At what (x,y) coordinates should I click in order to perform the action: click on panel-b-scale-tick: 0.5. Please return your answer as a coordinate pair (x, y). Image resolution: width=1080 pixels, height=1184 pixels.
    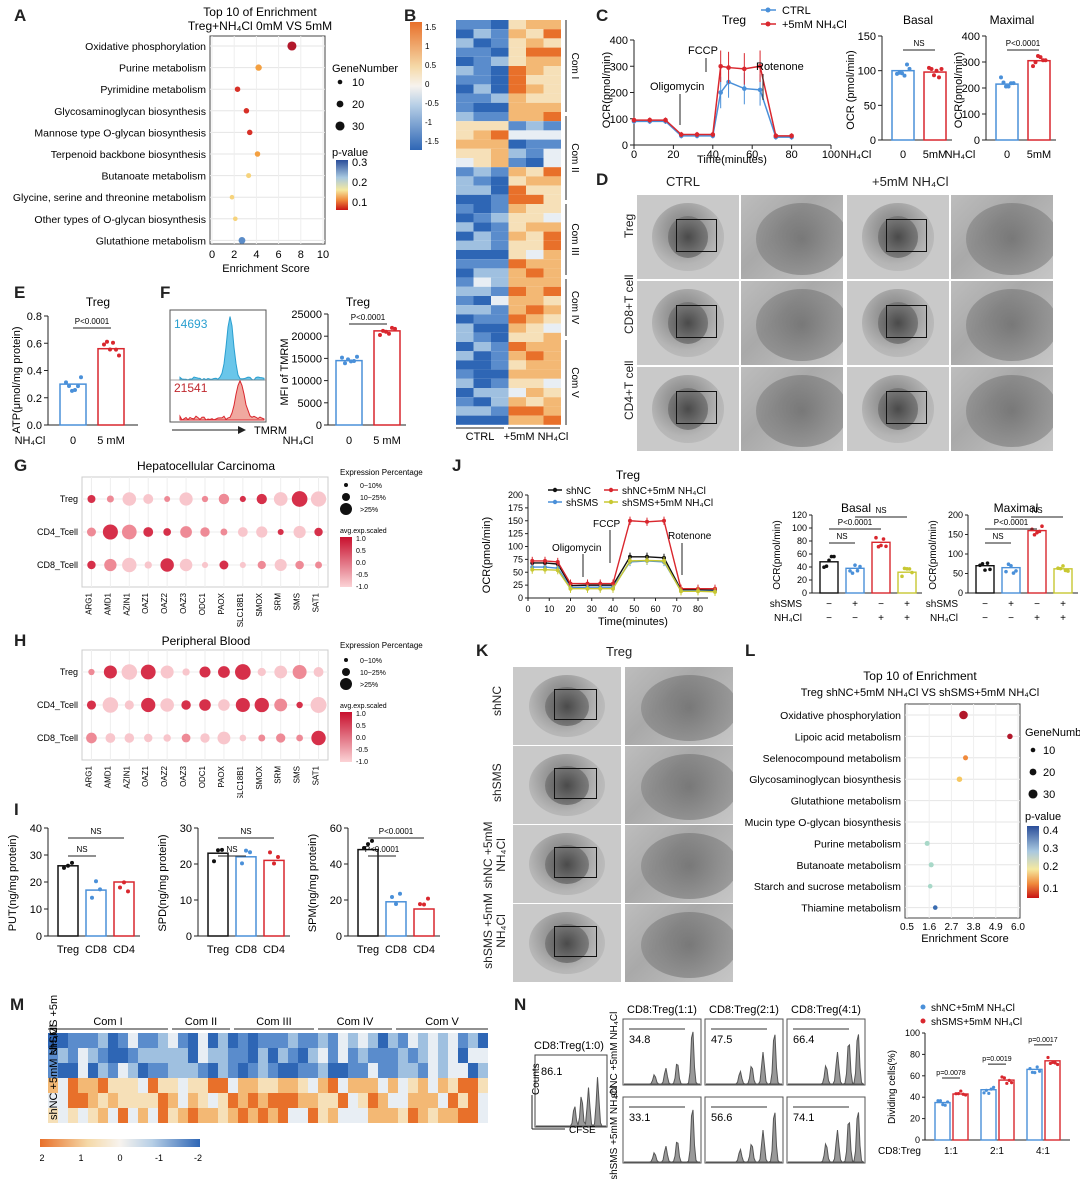
    Looking at the image, I should click on (431, 65).